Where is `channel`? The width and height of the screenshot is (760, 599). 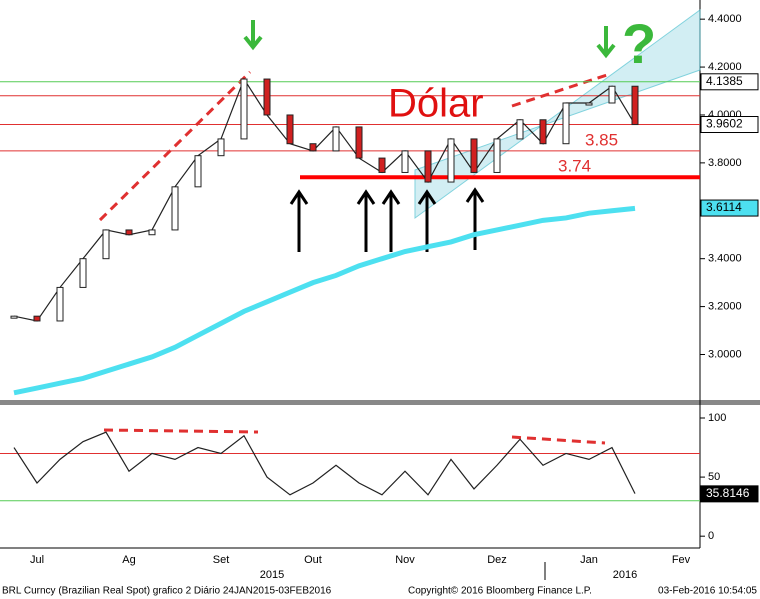
channel is located at coordinates (557, 114).